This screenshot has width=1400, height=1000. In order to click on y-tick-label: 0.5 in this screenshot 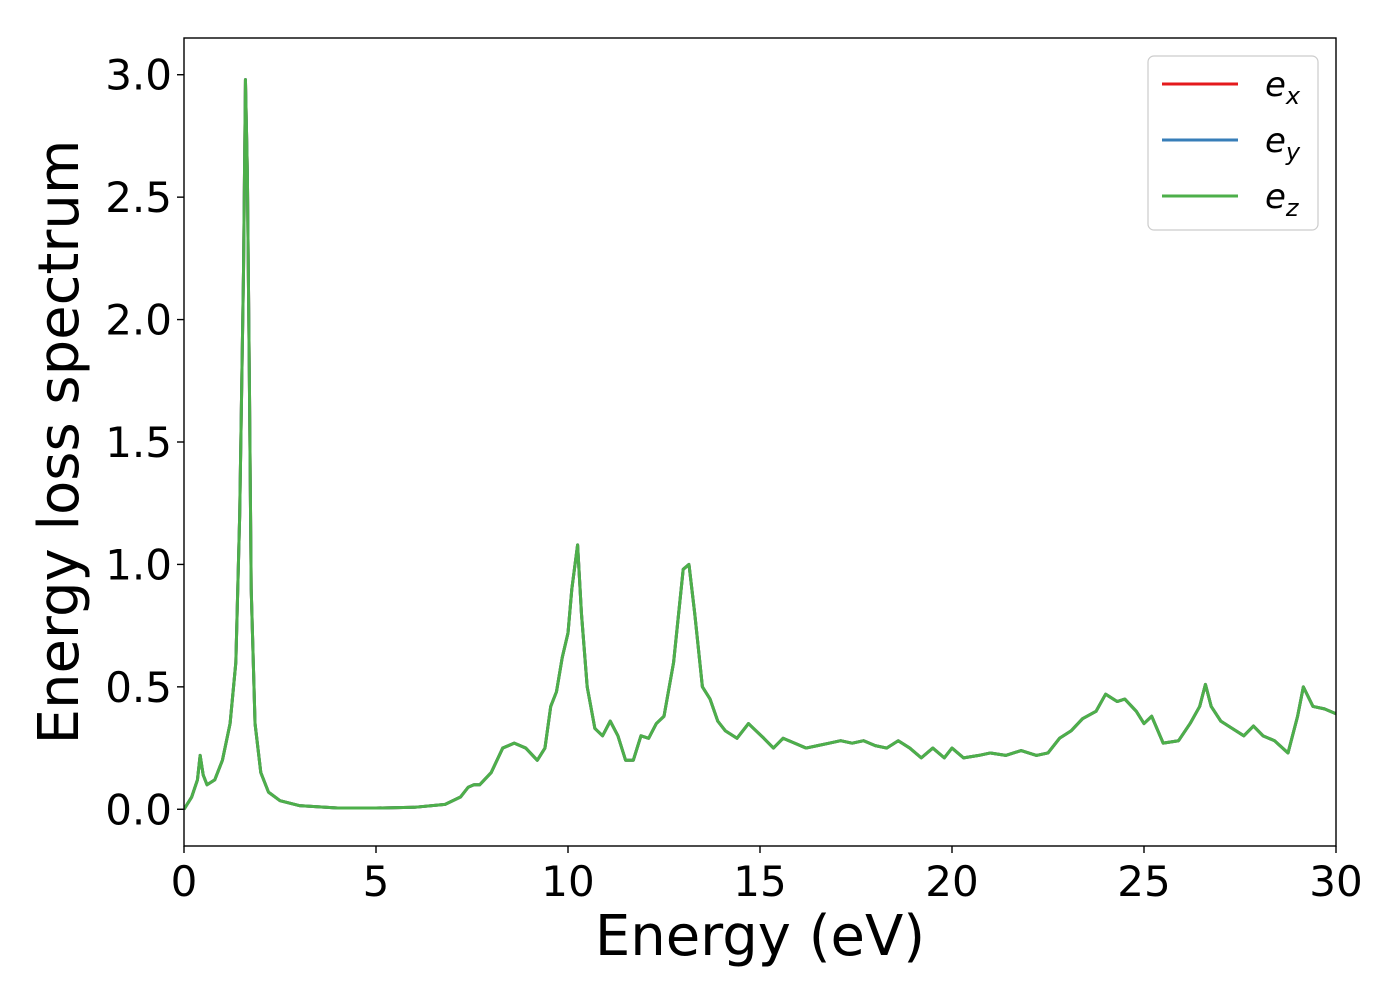, I will do `click(138, 687)`.